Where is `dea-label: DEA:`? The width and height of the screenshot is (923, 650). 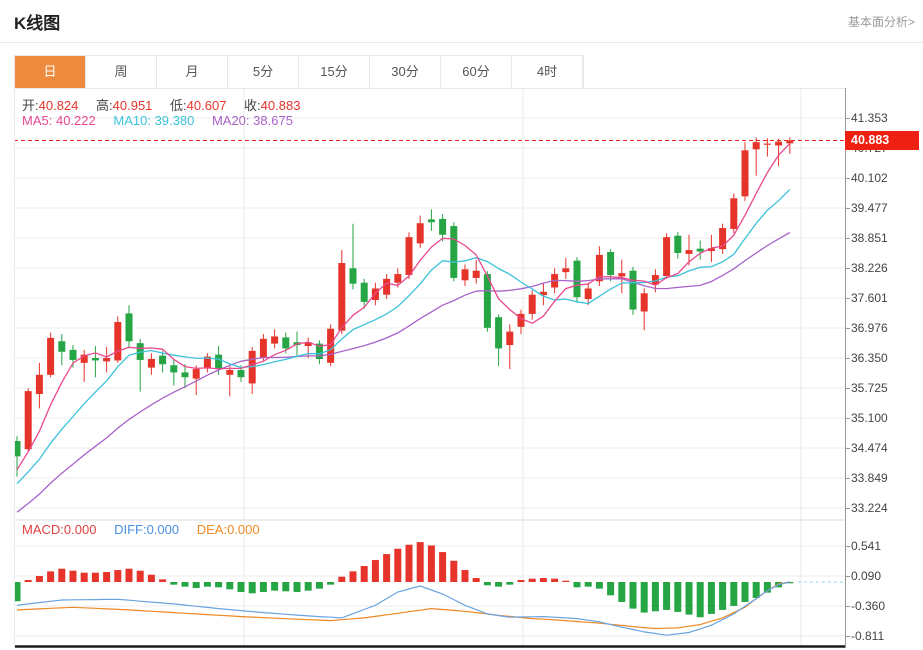 dea-label: DEA: is located at coordinates (212, 529).